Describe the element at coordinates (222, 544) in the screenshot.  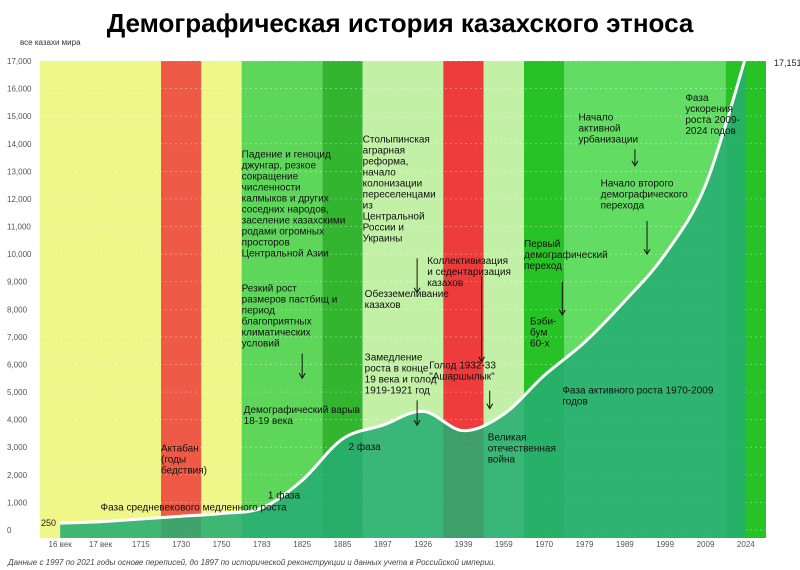
I see `x-tick-label: 1750` at that location.